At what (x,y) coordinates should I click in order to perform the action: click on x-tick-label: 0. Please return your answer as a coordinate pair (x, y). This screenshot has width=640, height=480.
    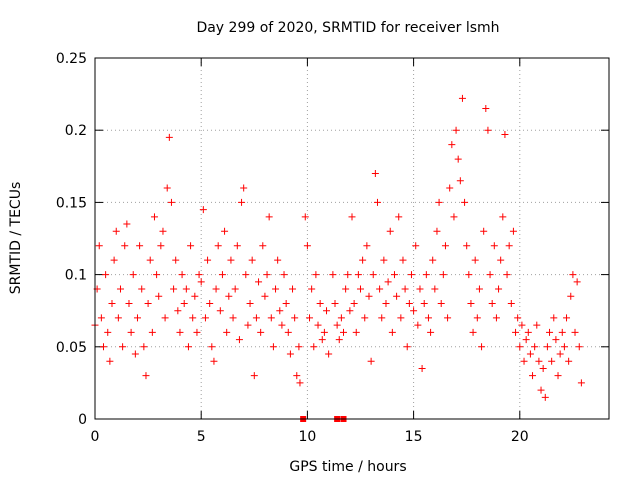
    Looking at the image, I should click on (95, 437).